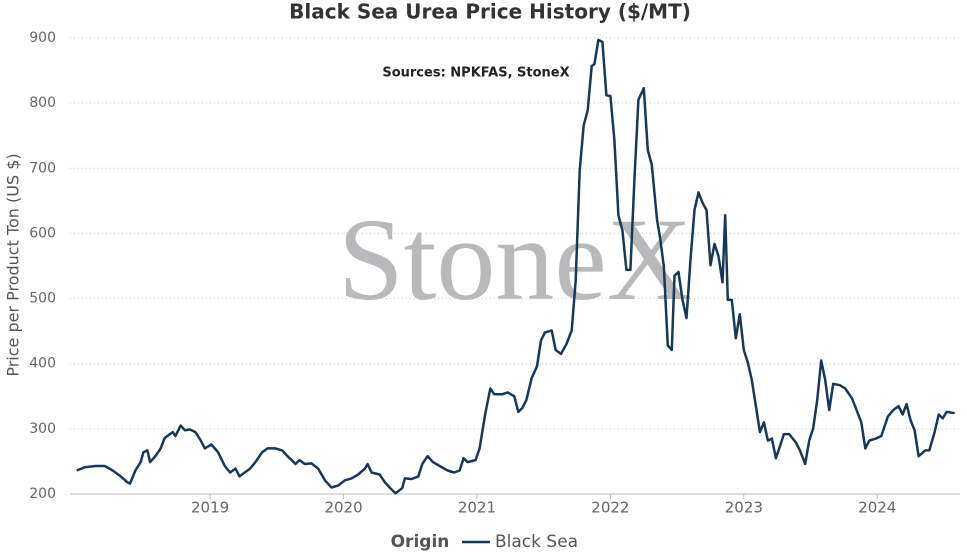 This screenshot has width=967, height=557. What do you see at coordinates (515, 259) in the screenshot?
I see `watermark: StoneX` at bounding box center [515, 259].